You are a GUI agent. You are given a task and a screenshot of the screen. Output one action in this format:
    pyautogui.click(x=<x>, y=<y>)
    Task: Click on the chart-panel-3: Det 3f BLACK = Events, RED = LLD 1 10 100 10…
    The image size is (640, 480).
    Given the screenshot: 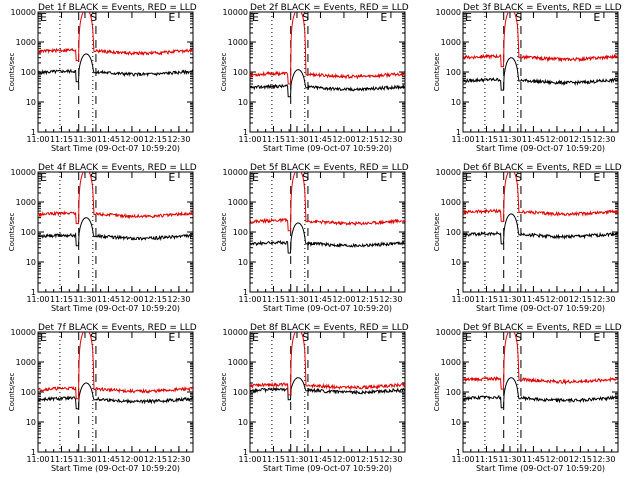 What is the action you would take?
    pyautogui.click(x=527, y=78)
    